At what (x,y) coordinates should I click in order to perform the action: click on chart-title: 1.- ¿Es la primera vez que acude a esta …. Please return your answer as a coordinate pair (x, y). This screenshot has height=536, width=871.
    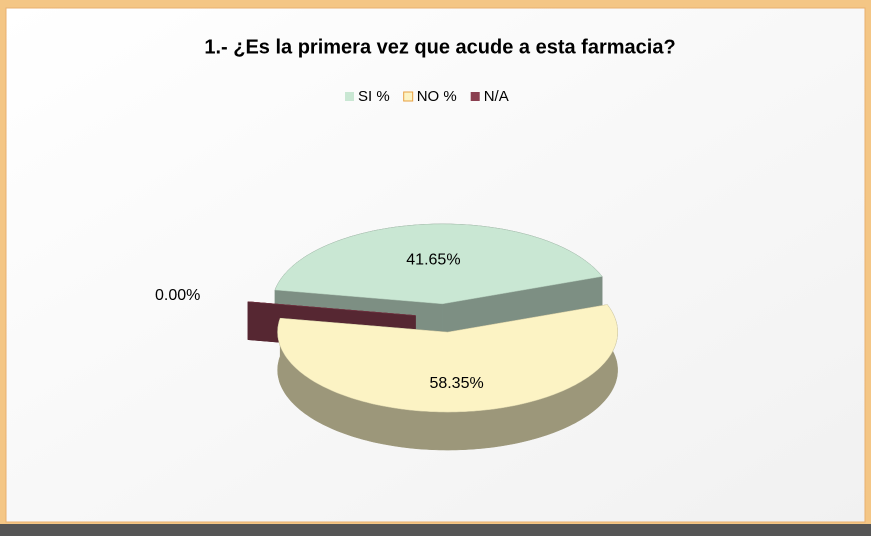
    Looking at the image, I should click on (439, 47).